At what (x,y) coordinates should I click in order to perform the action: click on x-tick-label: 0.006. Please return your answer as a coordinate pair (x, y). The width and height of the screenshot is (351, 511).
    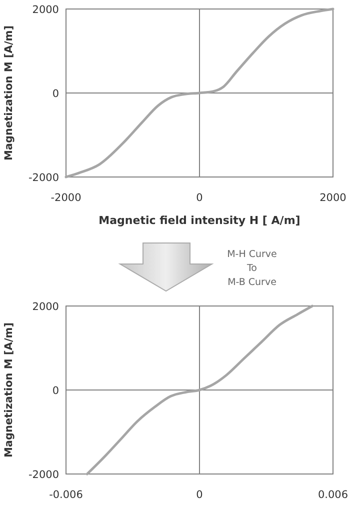
    Looking at the image, I should click on (333, 495).